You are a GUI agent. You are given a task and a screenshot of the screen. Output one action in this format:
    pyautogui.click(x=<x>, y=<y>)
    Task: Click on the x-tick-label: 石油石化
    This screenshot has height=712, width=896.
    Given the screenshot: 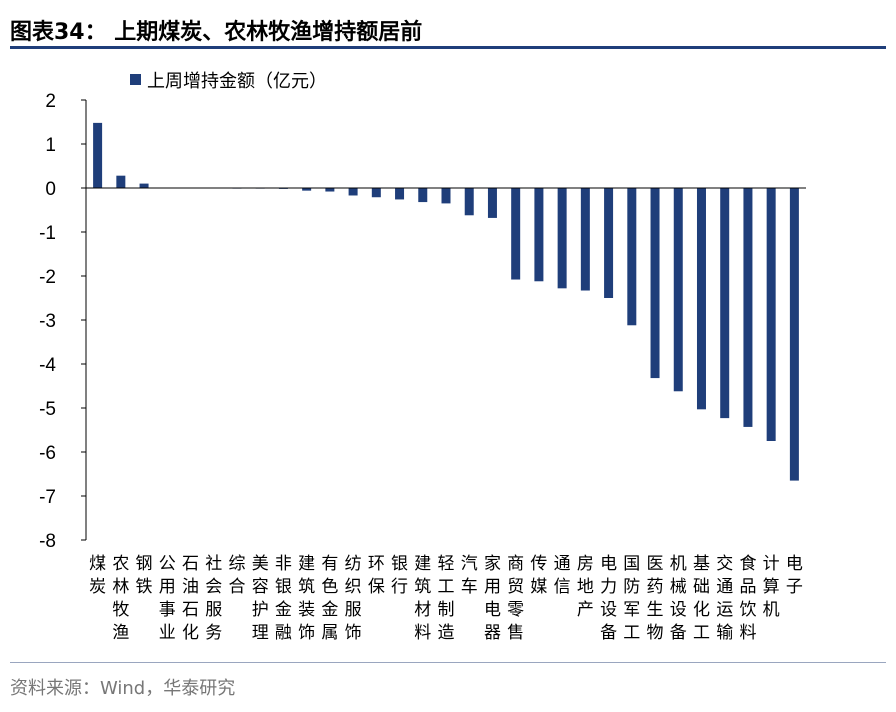 What is the action you would take?
    pyautogui.click(x=190, y=598)
    